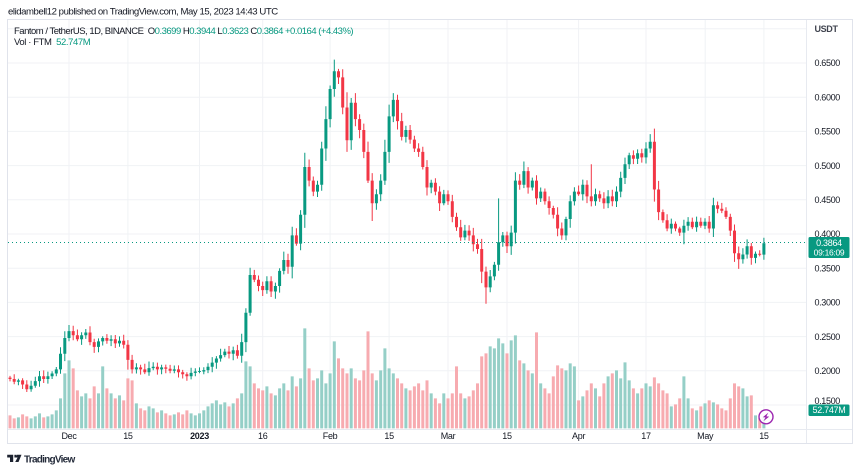 This screenshot has width=860, height=471. I want to click on svg-text: Apr, so click(578, 436).